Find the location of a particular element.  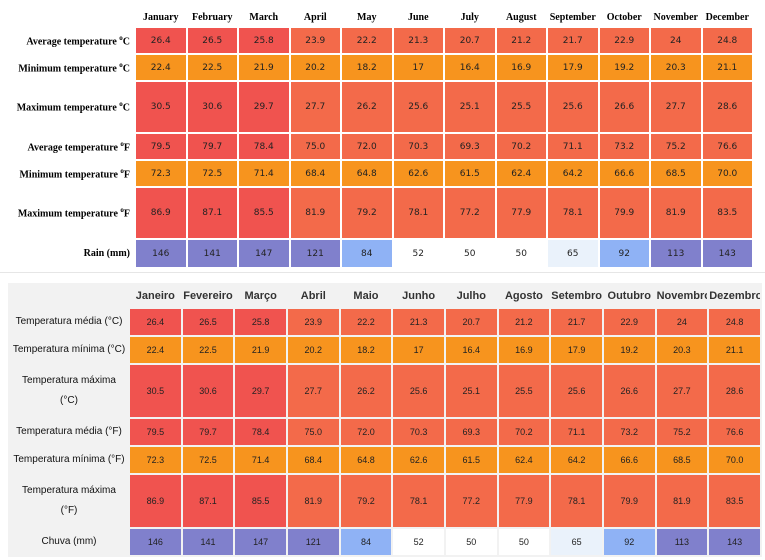

value-cell: 21.9 is located at coordinates (260, 350).